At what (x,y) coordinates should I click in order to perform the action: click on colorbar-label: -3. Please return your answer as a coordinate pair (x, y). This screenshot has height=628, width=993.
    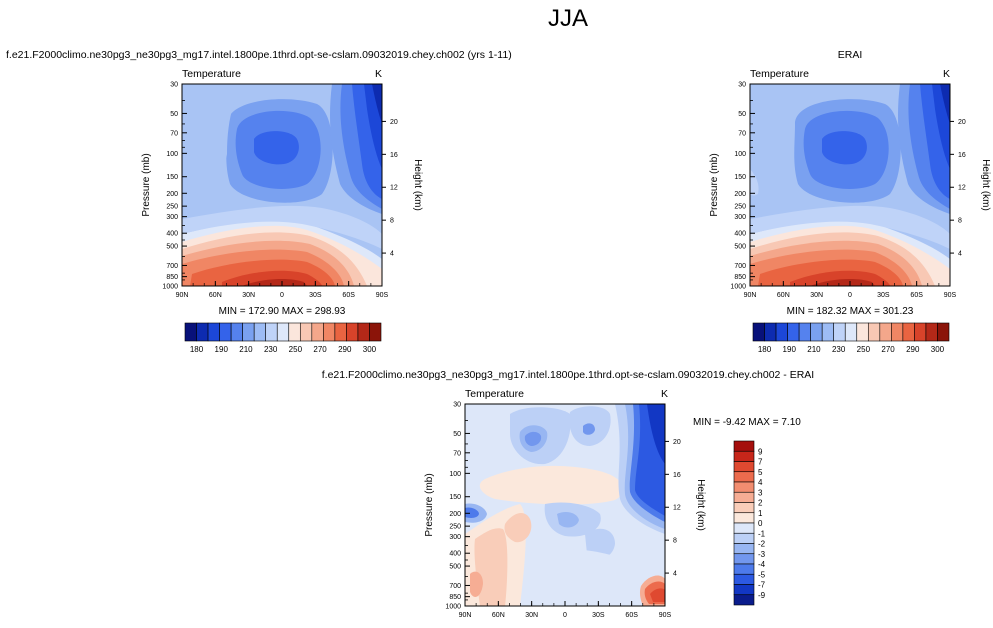
    Looking at the image, I should click on (762, 554).